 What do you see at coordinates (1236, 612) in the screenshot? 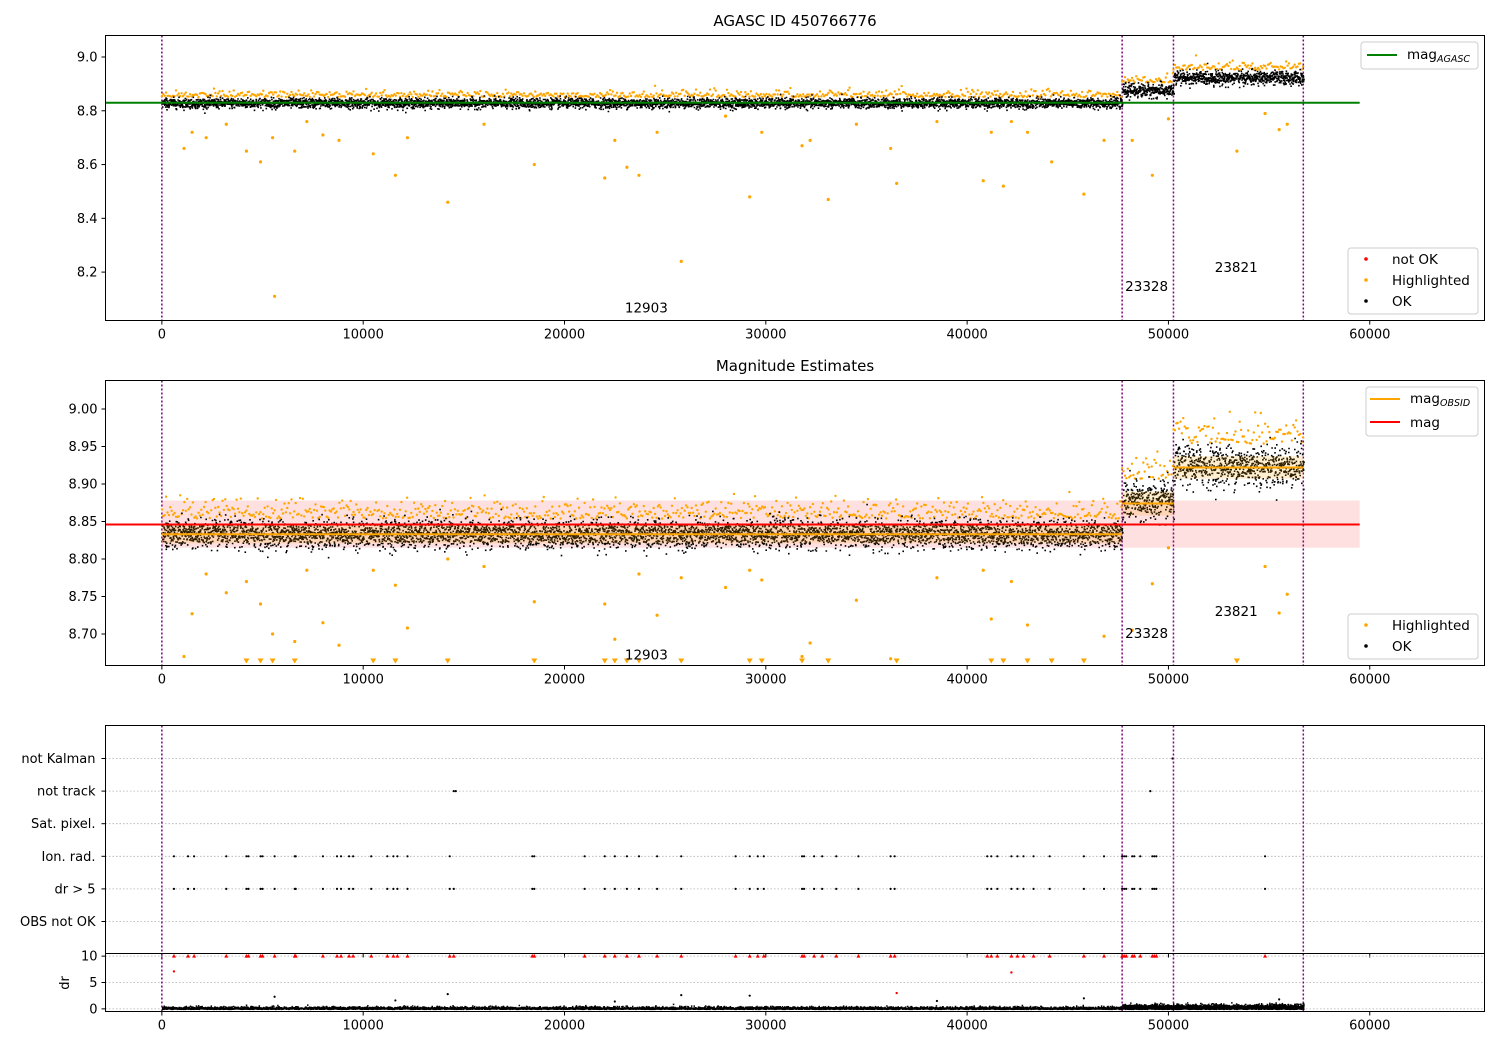
I see `obsid-label: 23821` at bounding box center [1236, 612].